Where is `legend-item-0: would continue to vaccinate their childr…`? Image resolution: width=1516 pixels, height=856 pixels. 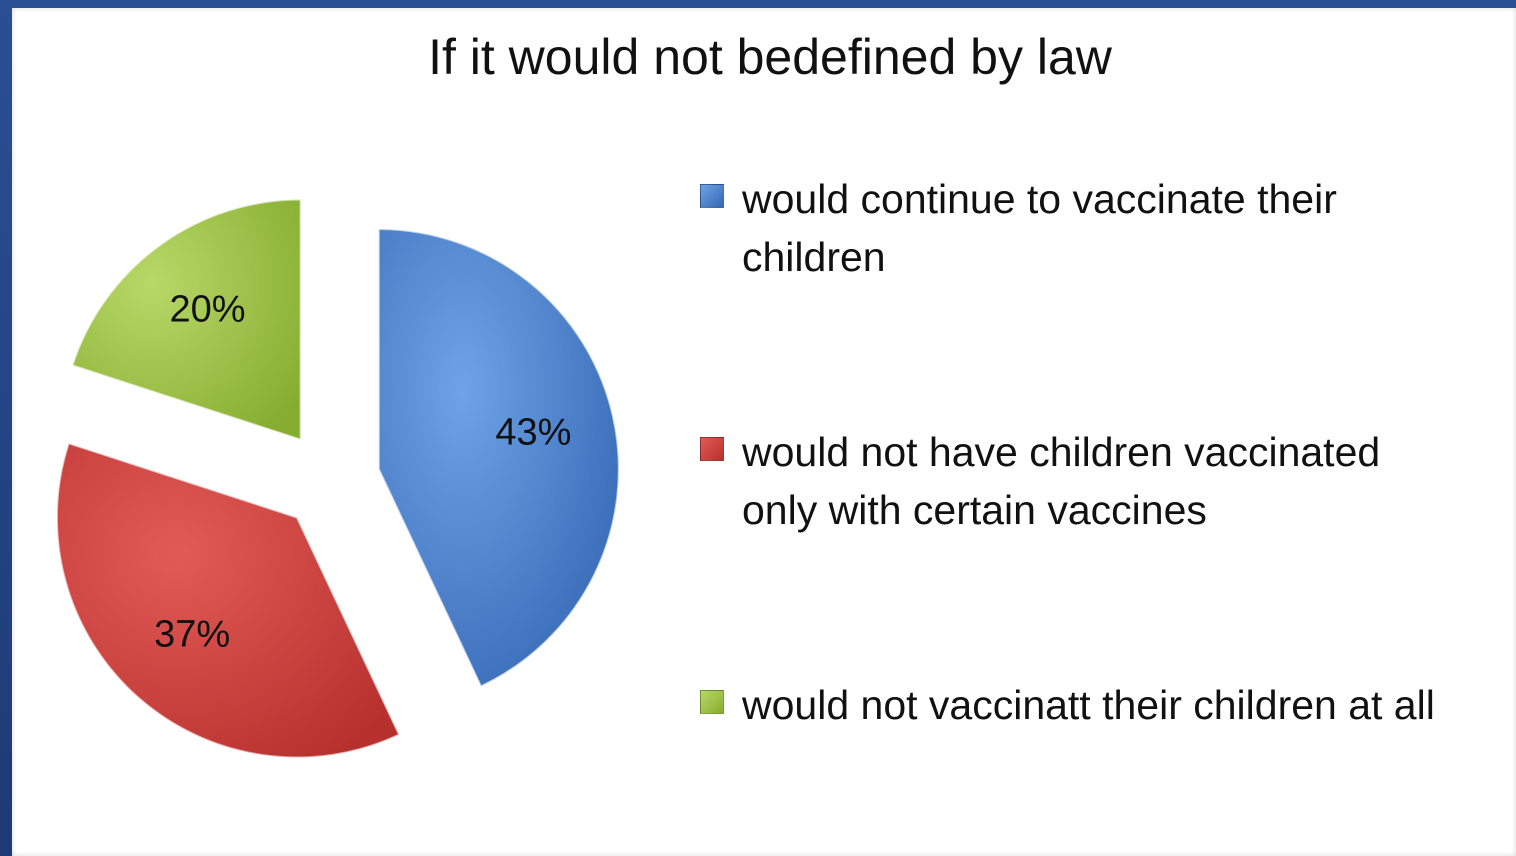 legend-item-0: would continue to vaccinate their childr… is located at coordinates (1108, 228).